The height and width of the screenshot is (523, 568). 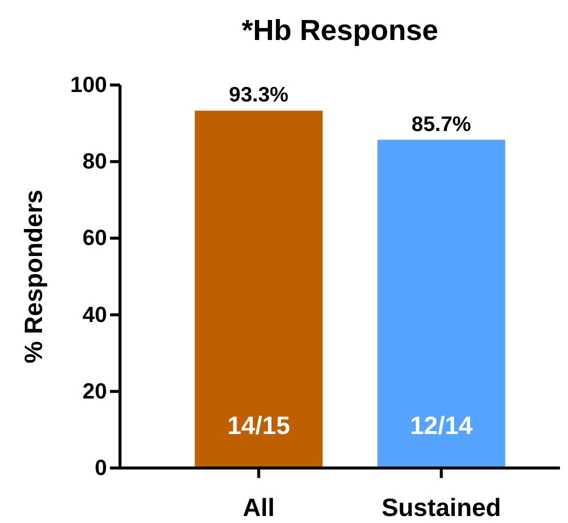 What do you see at coordinates (34, 277) in the screenshot?
I see `y-axis-title: % Responders` at bounding box center [34, 277].